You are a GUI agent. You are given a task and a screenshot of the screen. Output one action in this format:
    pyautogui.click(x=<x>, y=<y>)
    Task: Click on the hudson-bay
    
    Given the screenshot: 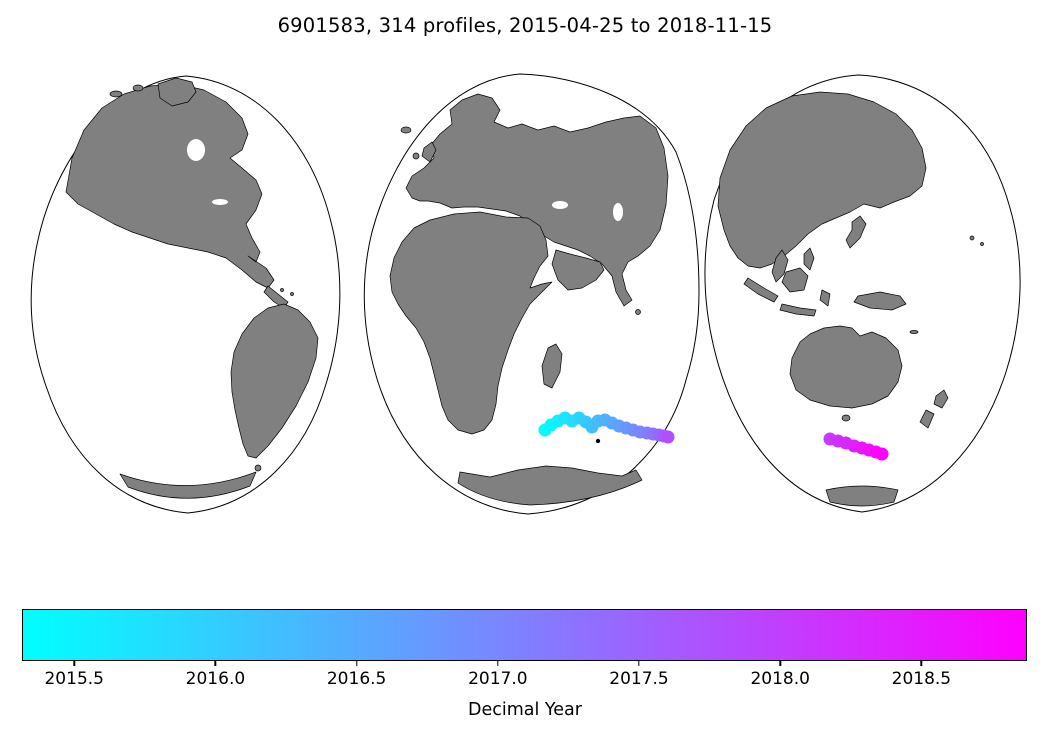 What is the action you would take?
    pyautogui.click(x=196, y=150)
    